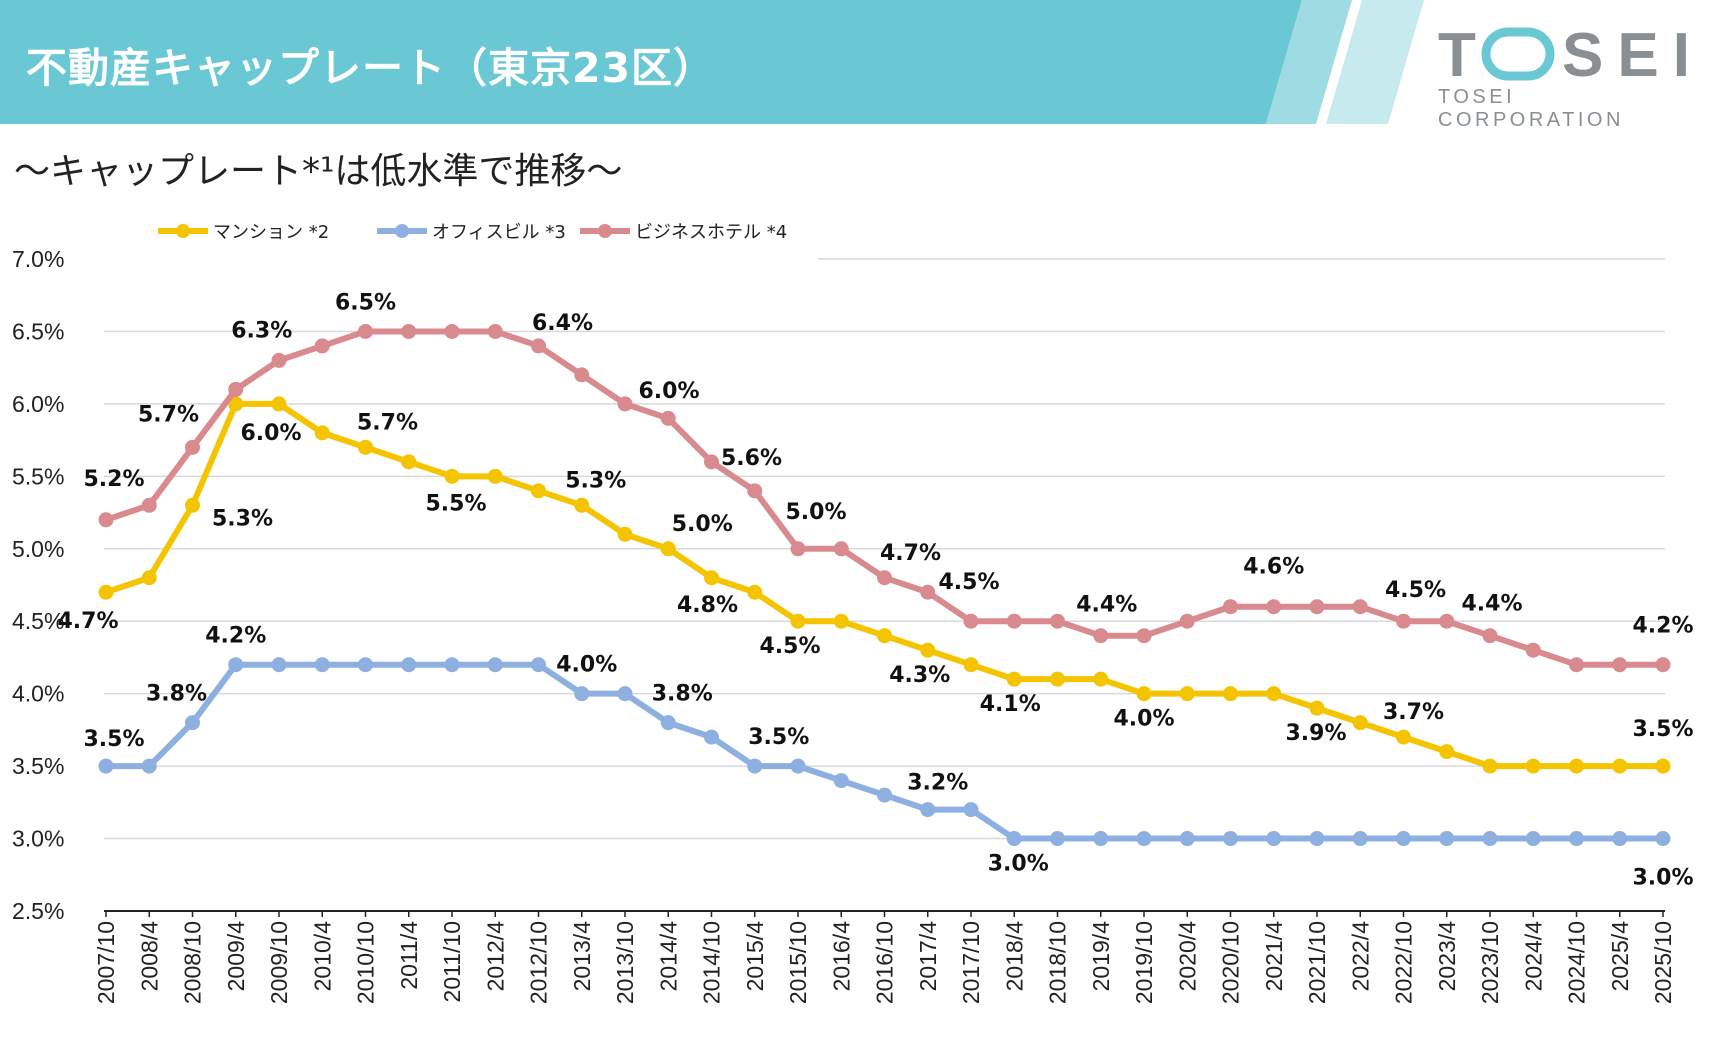  What do you see at coordinates (38, 549) in the screenshot?
I see `y-tick-label: 5.0%` at bounding box center [38, 549].